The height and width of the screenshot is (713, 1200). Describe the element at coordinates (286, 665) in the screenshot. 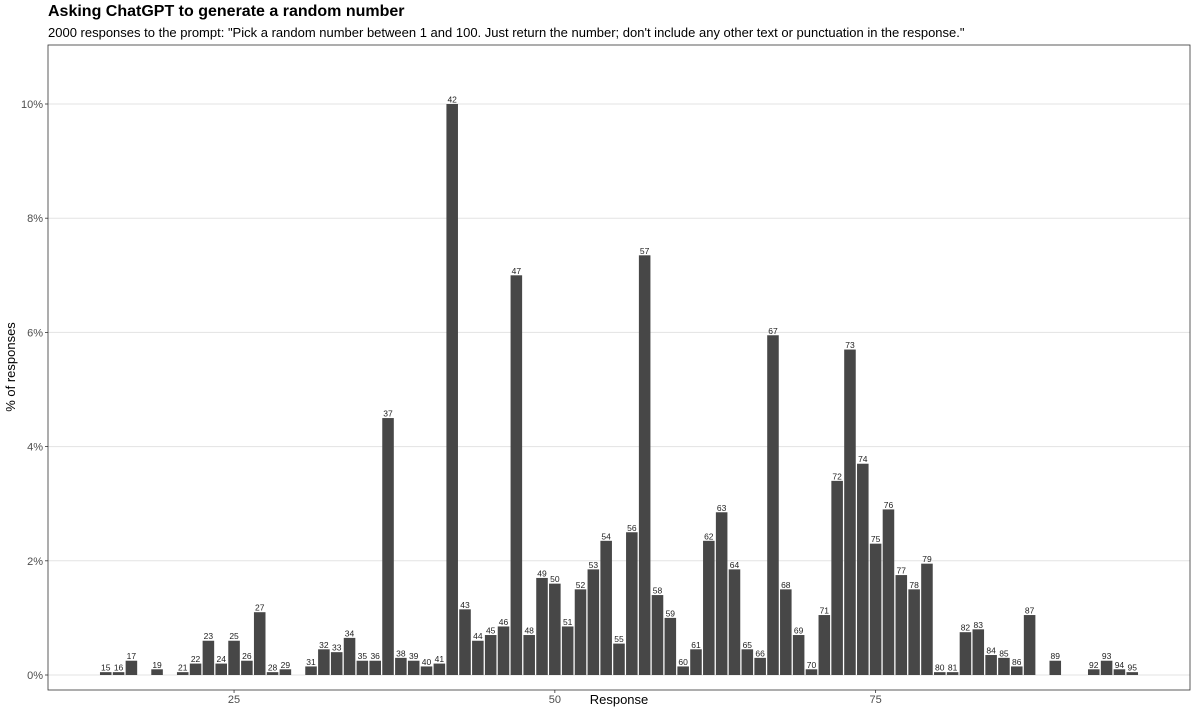

I see `bar-label-29: 29` at that location.